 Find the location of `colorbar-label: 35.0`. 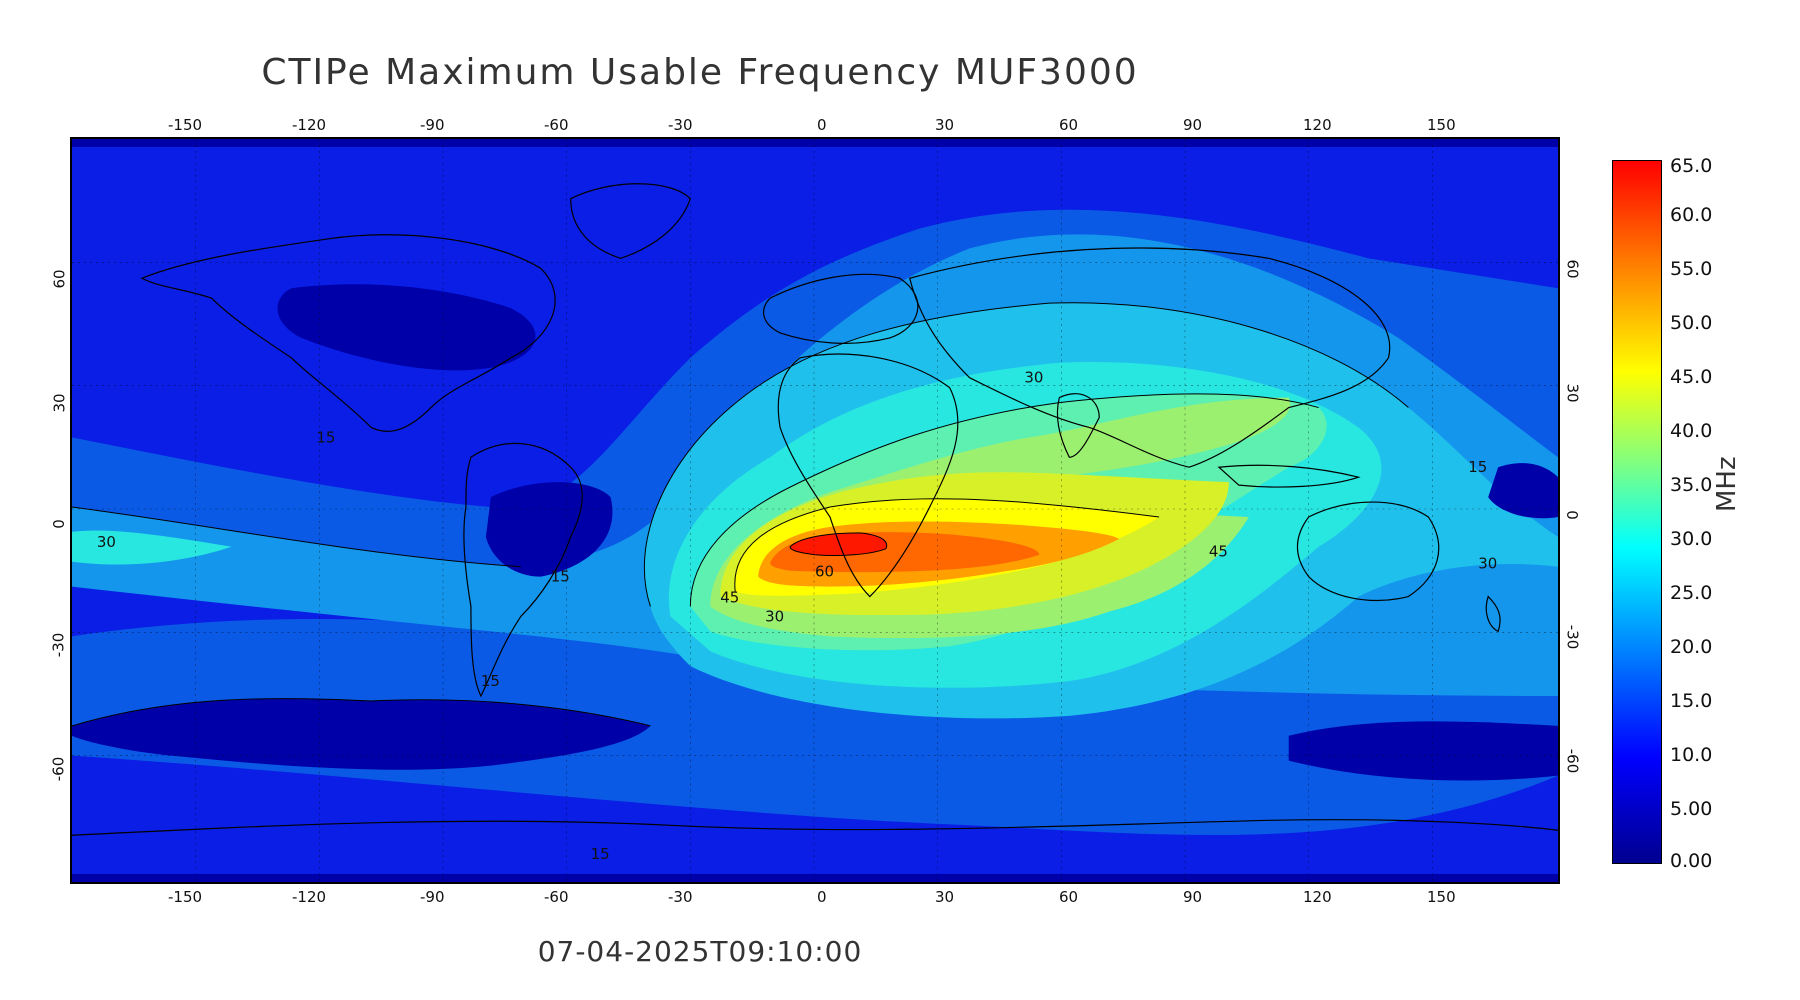

colorbar-label: 35.0 is located at coordinates (1691, 485).